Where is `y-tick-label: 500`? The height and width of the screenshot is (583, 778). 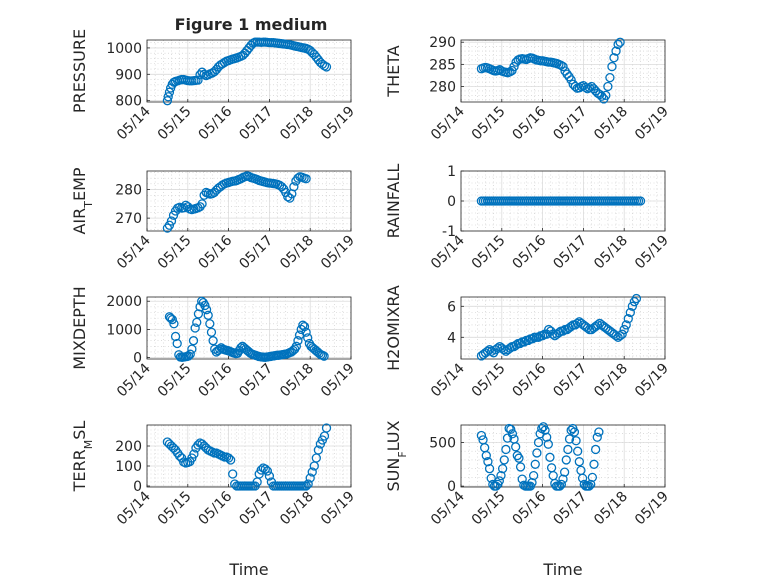
y-tick-label: 500 is located at coordinates (442, 443).